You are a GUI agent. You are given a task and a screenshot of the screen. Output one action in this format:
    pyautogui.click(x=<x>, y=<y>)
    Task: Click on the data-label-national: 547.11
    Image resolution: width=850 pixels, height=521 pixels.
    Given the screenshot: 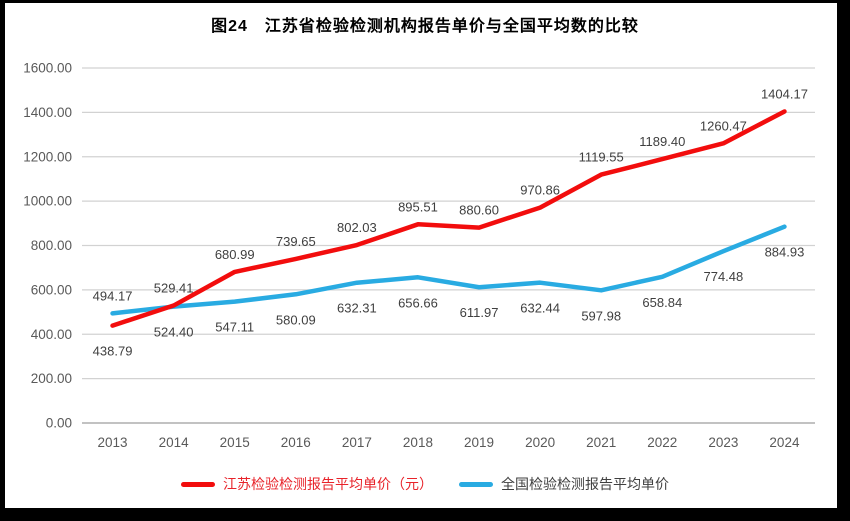 What is the action you would take?
    pyautogui.click(x=234, y=327)
    